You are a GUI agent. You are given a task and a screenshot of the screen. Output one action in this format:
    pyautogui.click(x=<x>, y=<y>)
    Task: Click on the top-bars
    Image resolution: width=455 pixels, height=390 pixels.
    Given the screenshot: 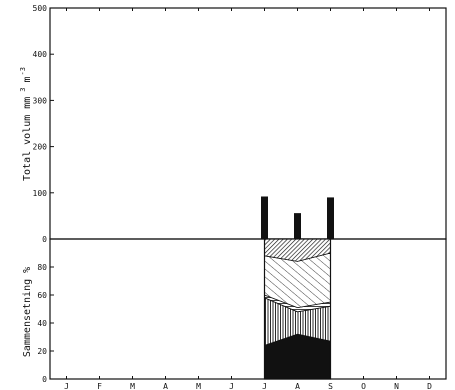 What is the action you would take?
    pyautogui.click(x=297, y=217)
    